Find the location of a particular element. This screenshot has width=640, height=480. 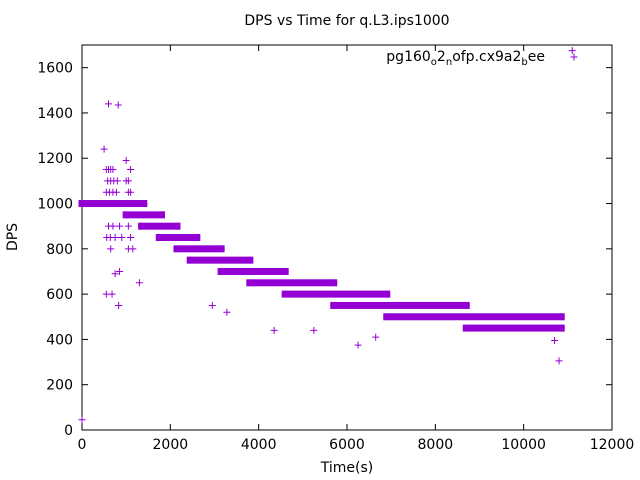

y-tick-label: 800 is located at coordinates (59, 250).